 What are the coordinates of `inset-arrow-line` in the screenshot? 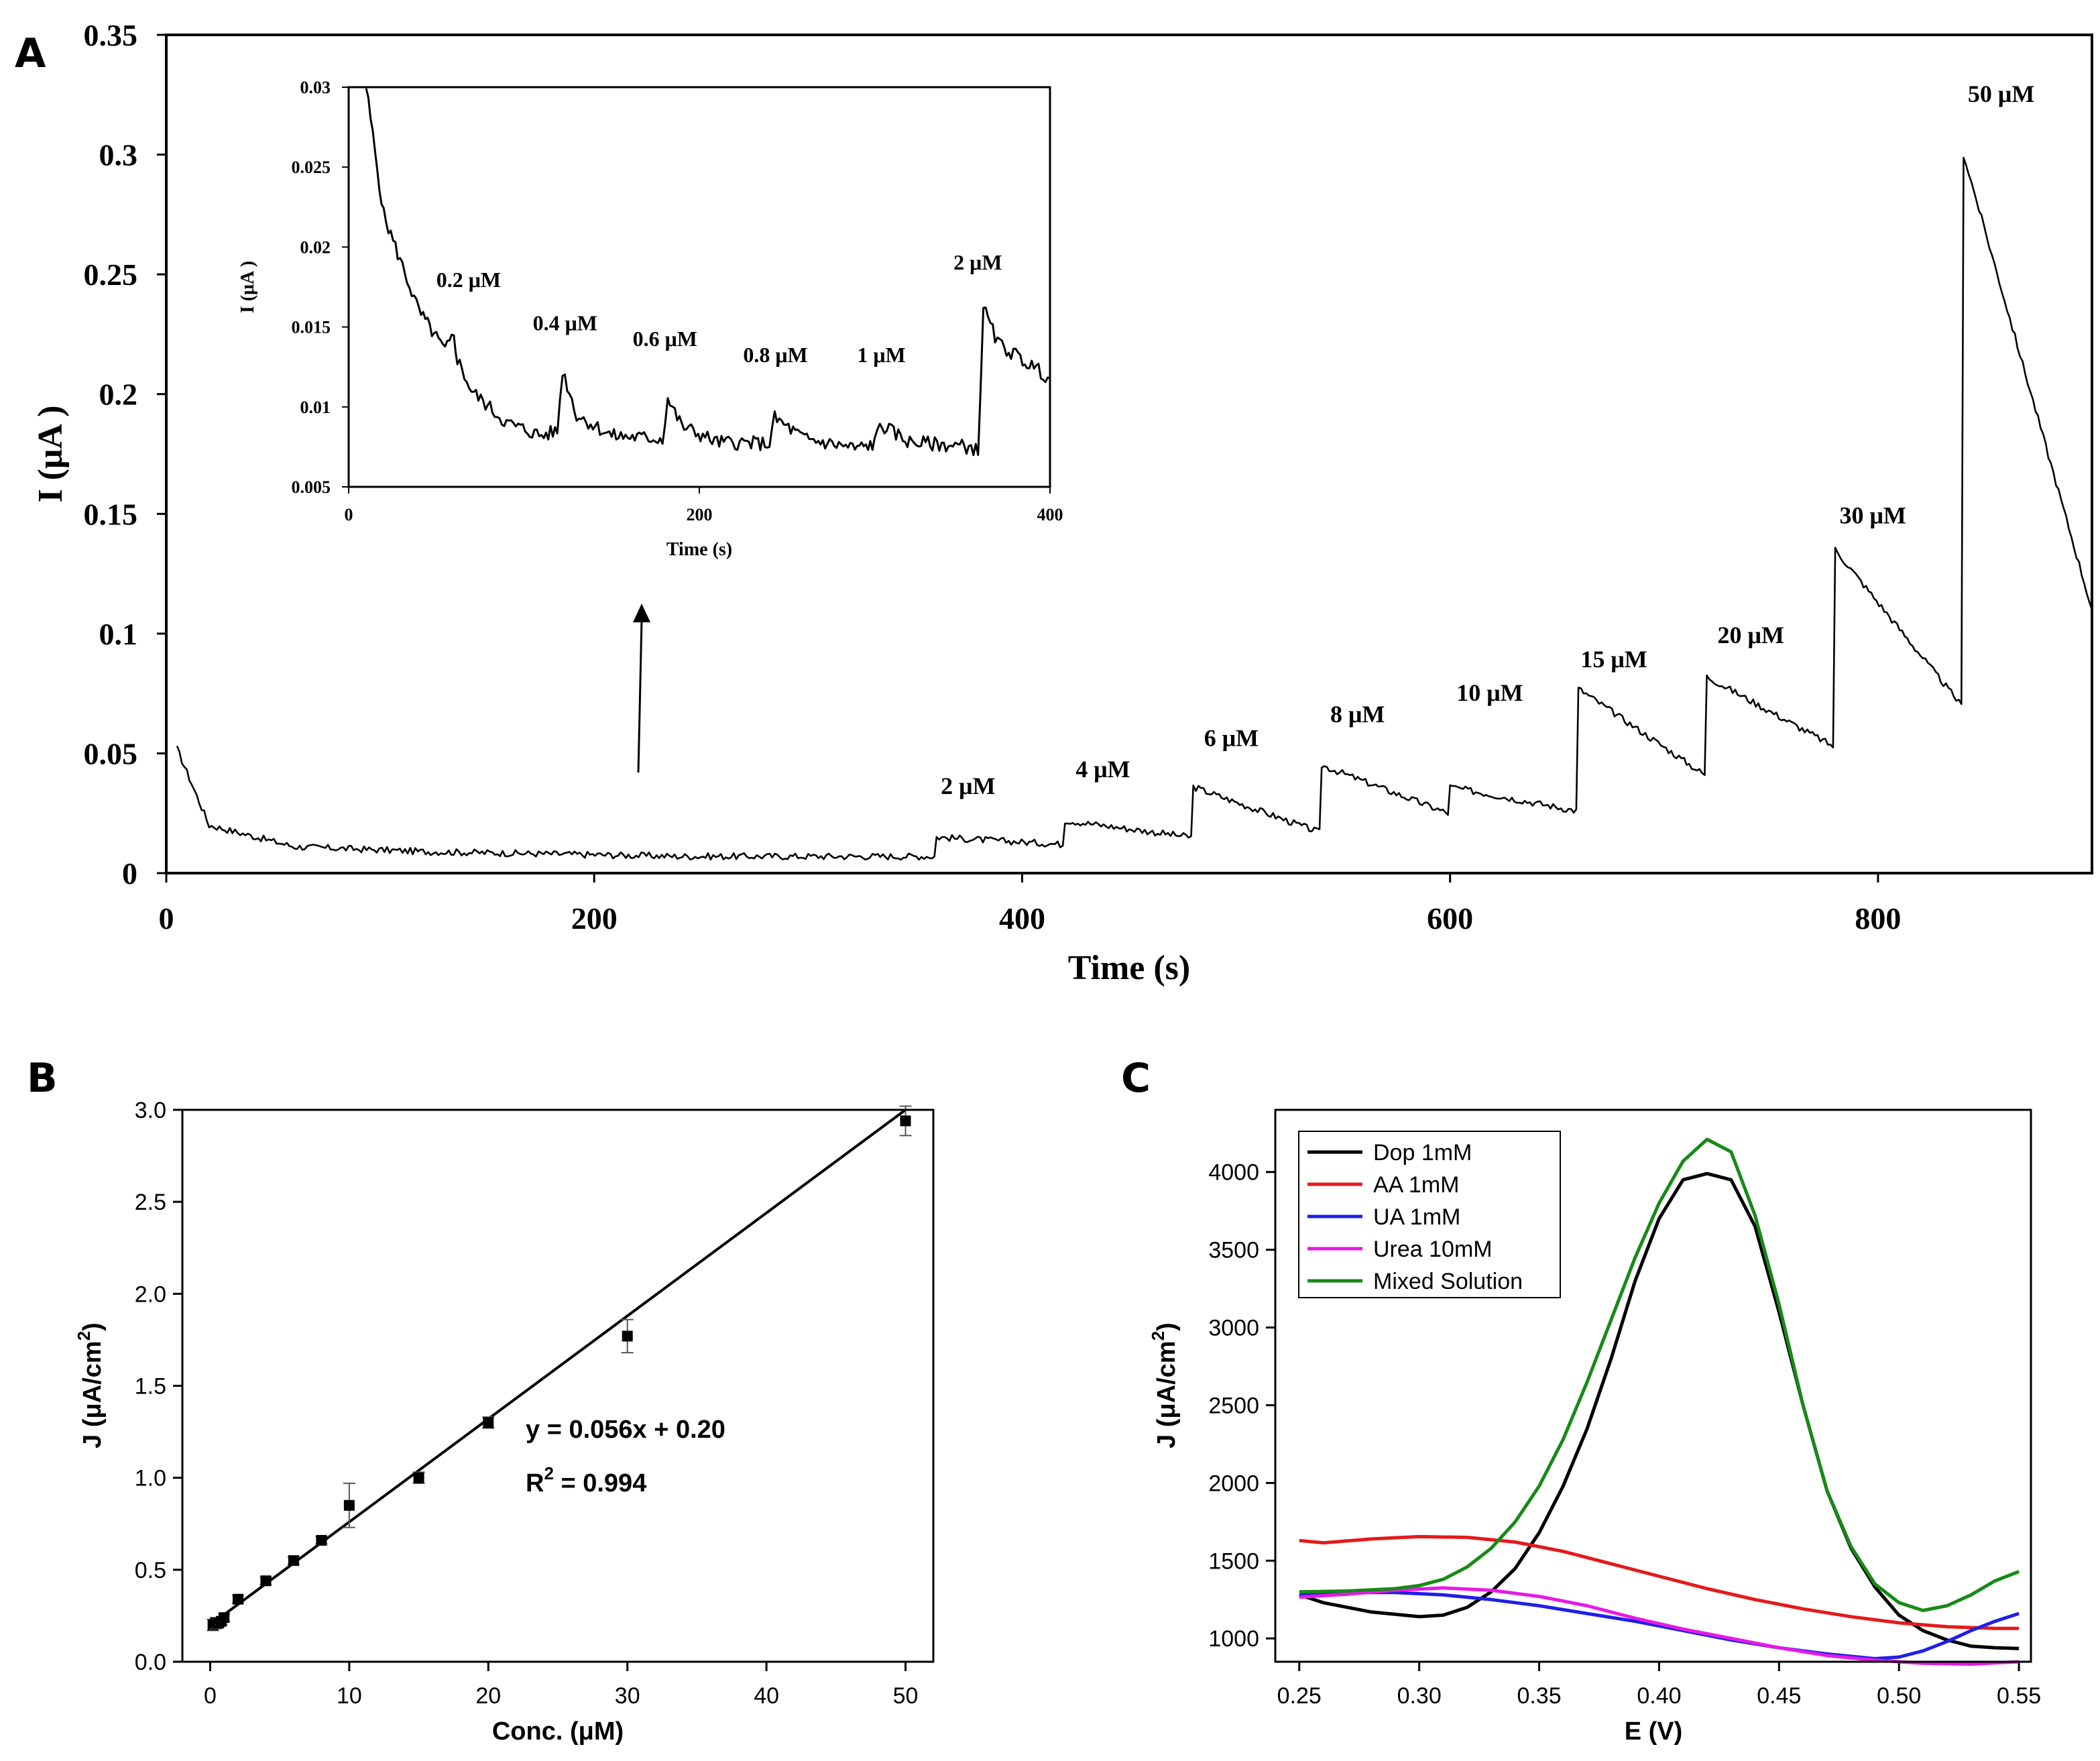 It's located at (640, 696).